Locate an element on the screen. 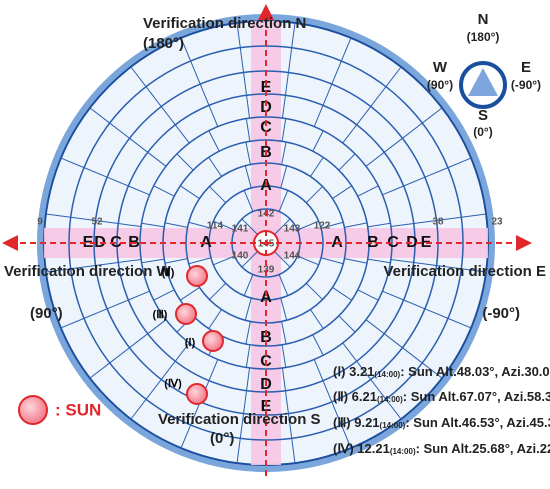  sun-values: : Sun Alt.48.03°, Azi.30.09° is located at coordinates (475, 371).